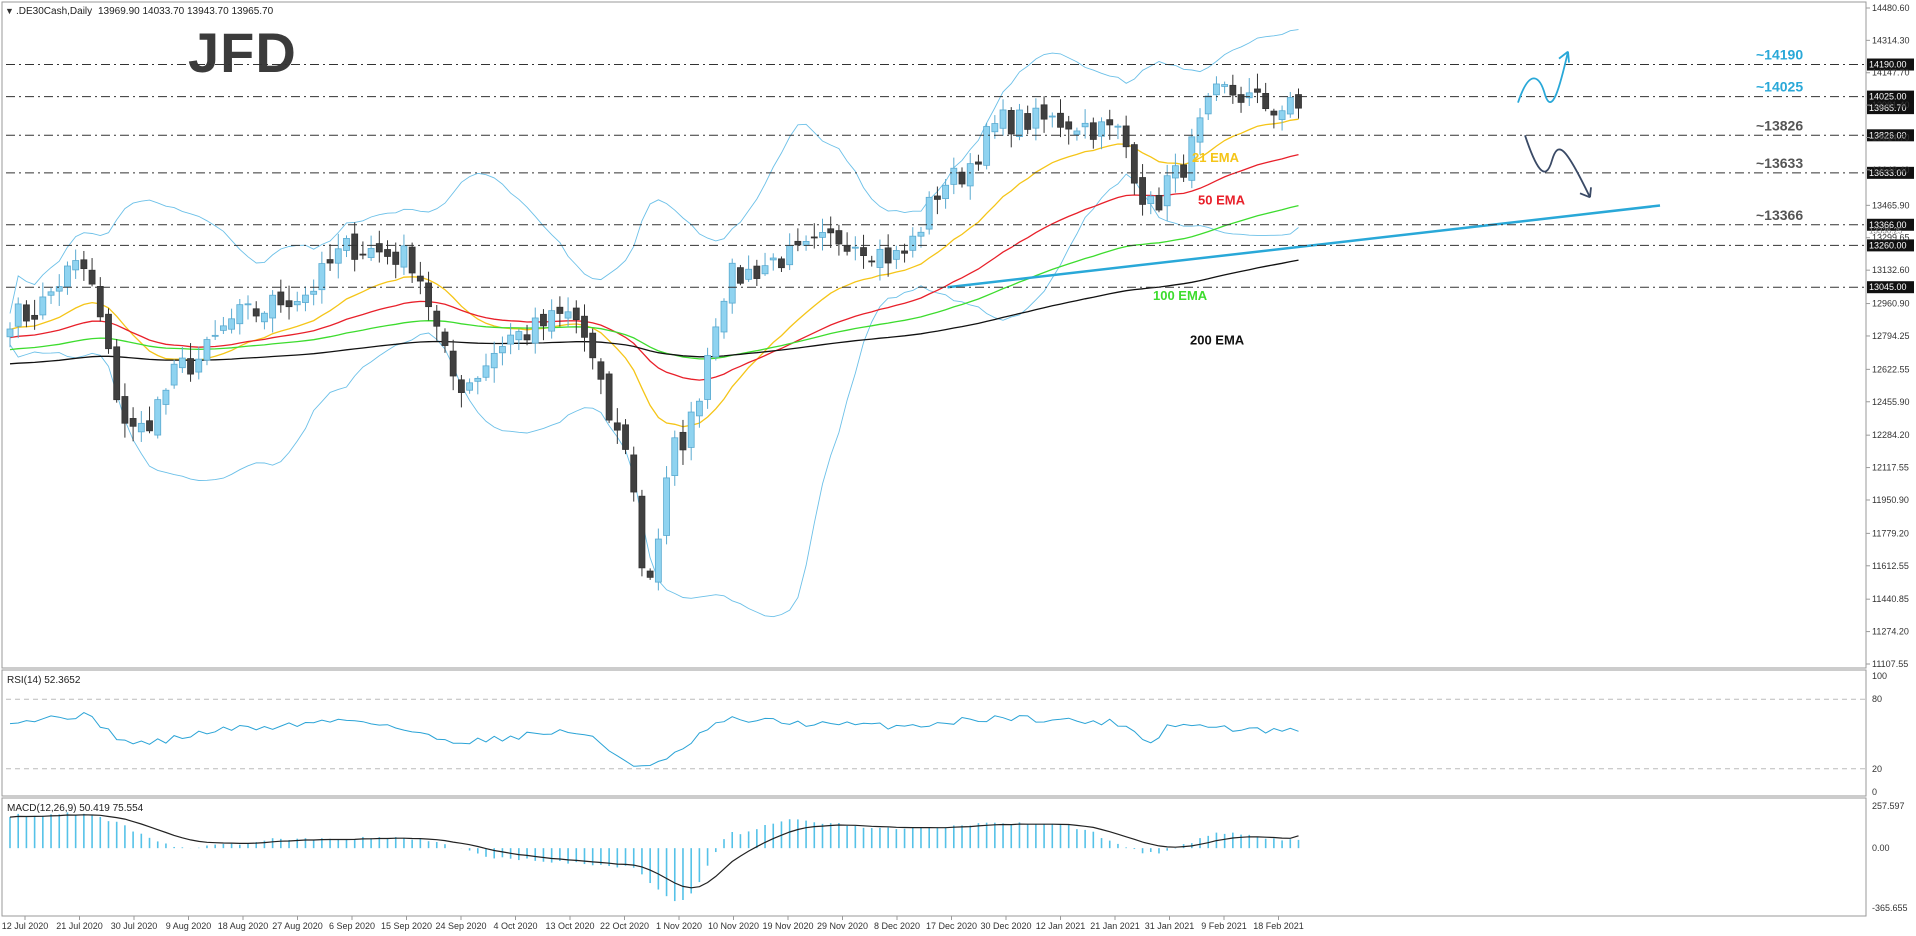 This screenshot has height=936, width=1916. Describe the element at coordinates (1890, 566) in the screenshot. I see `price-tick-label: 11612.55` at that location.